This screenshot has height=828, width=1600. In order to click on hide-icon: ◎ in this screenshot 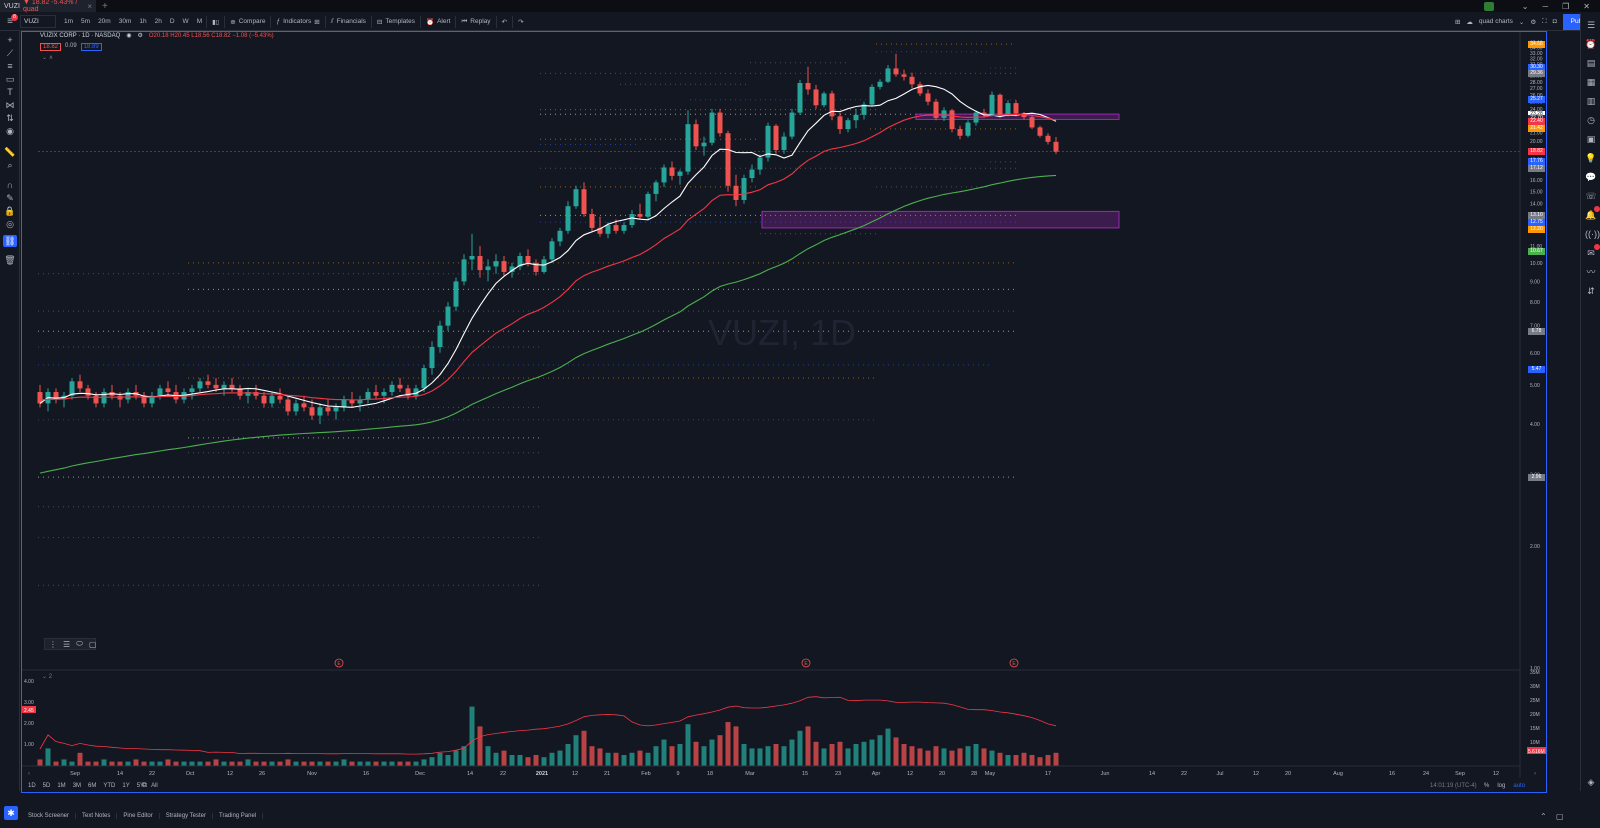, I will do `click(10, 224)`.